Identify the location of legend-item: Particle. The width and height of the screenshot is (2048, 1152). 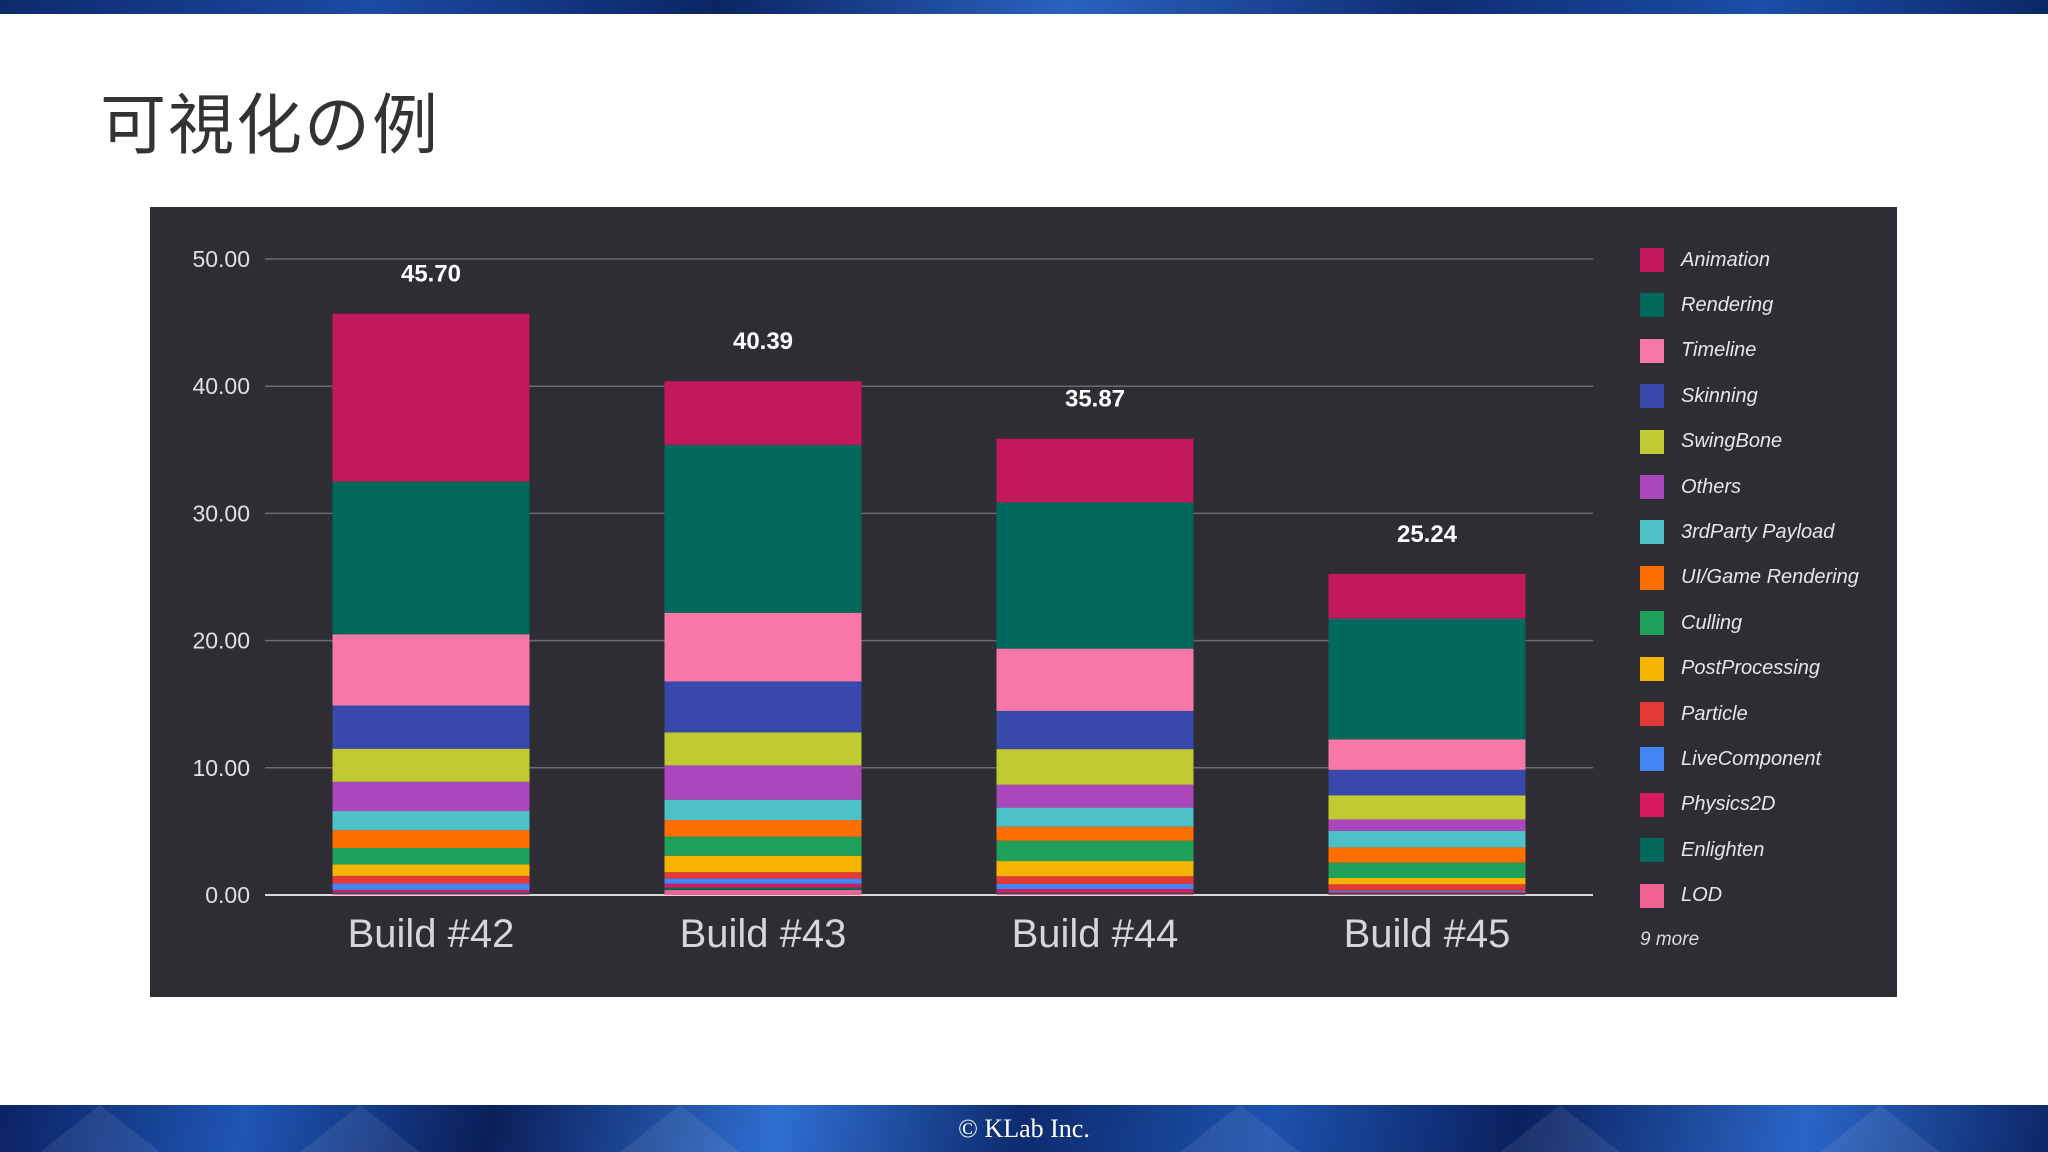
(1694, 714).